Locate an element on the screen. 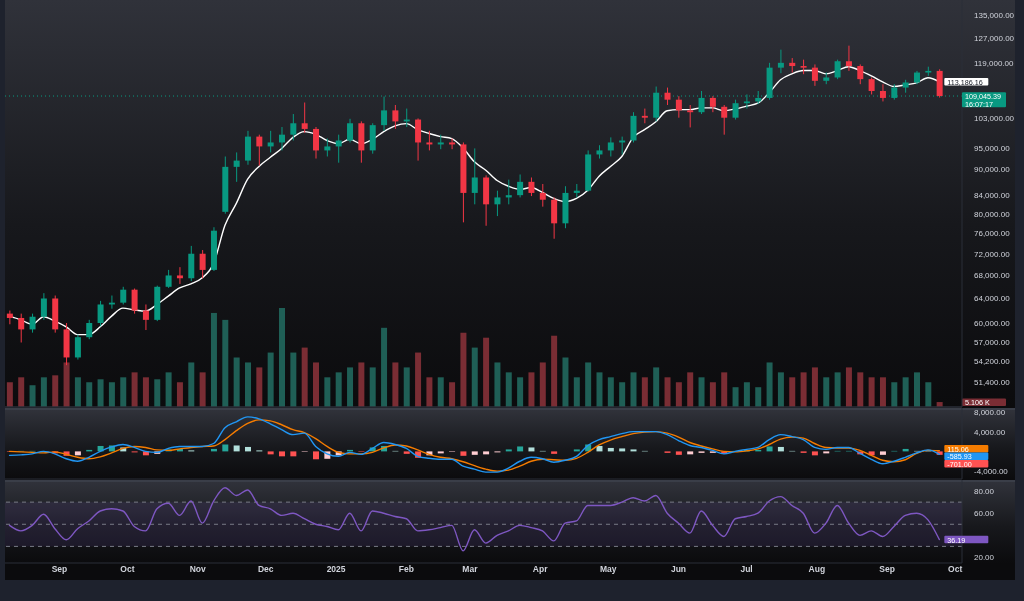 Image resolution: width=1024 pixels, height=601 pixels. y-tick-label: 103,000.00 is located at coordinates (994, 118).